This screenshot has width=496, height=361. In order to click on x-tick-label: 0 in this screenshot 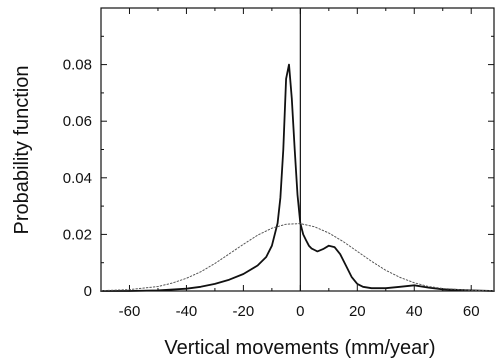, I will do `click(300, 311)`.